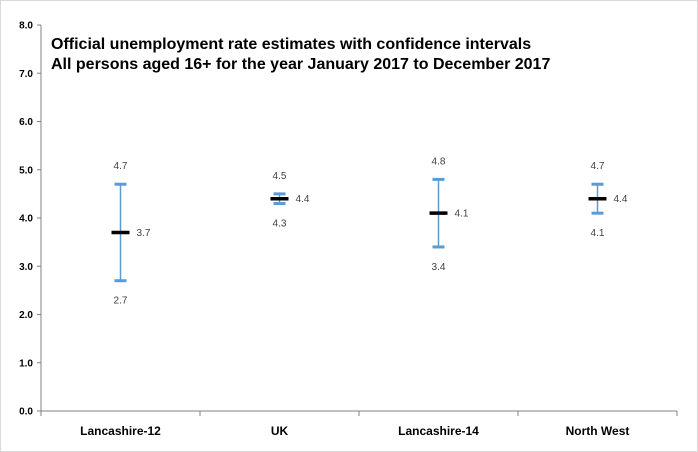 The height and width of the screenshot is (452, 698). What do you see at coordinates (26, 170) in the screenshot?
I see `y-tick-label: 5.0` at bounding box center [26, 170].